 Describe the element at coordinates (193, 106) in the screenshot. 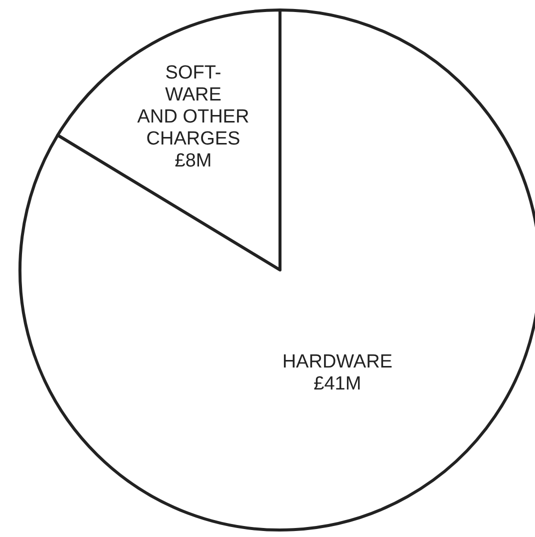

I see `slice-label: SOFT- WARE AND OTHER CHARGES` at that location.